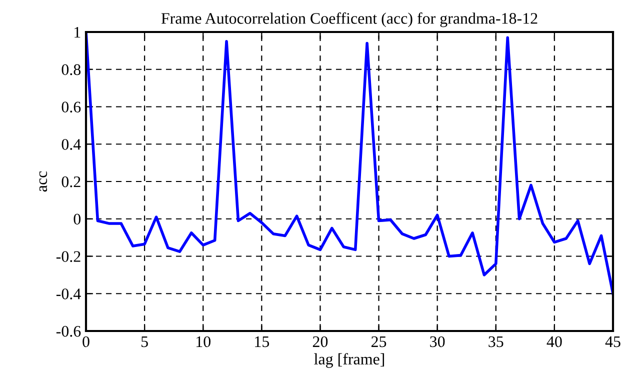 Image resolution: width=641 pixels, height=387 pixels. I want to click on chart-title: Frame Autocorrelation Coefficent (acc) for grandma-18-12, so click(349, 20).